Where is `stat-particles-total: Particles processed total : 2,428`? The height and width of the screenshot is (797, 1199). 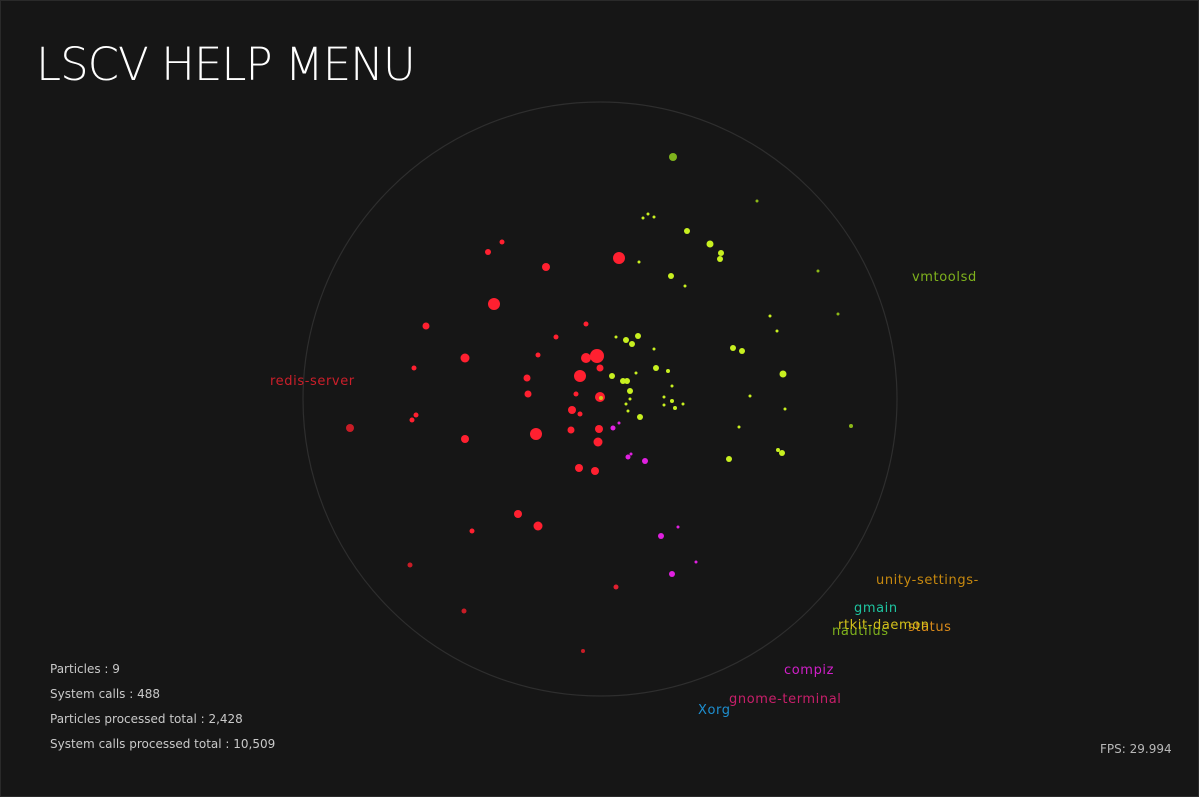 stat-particles-total: Particles processed total : 2,428 is located at coordinates (146, 719).